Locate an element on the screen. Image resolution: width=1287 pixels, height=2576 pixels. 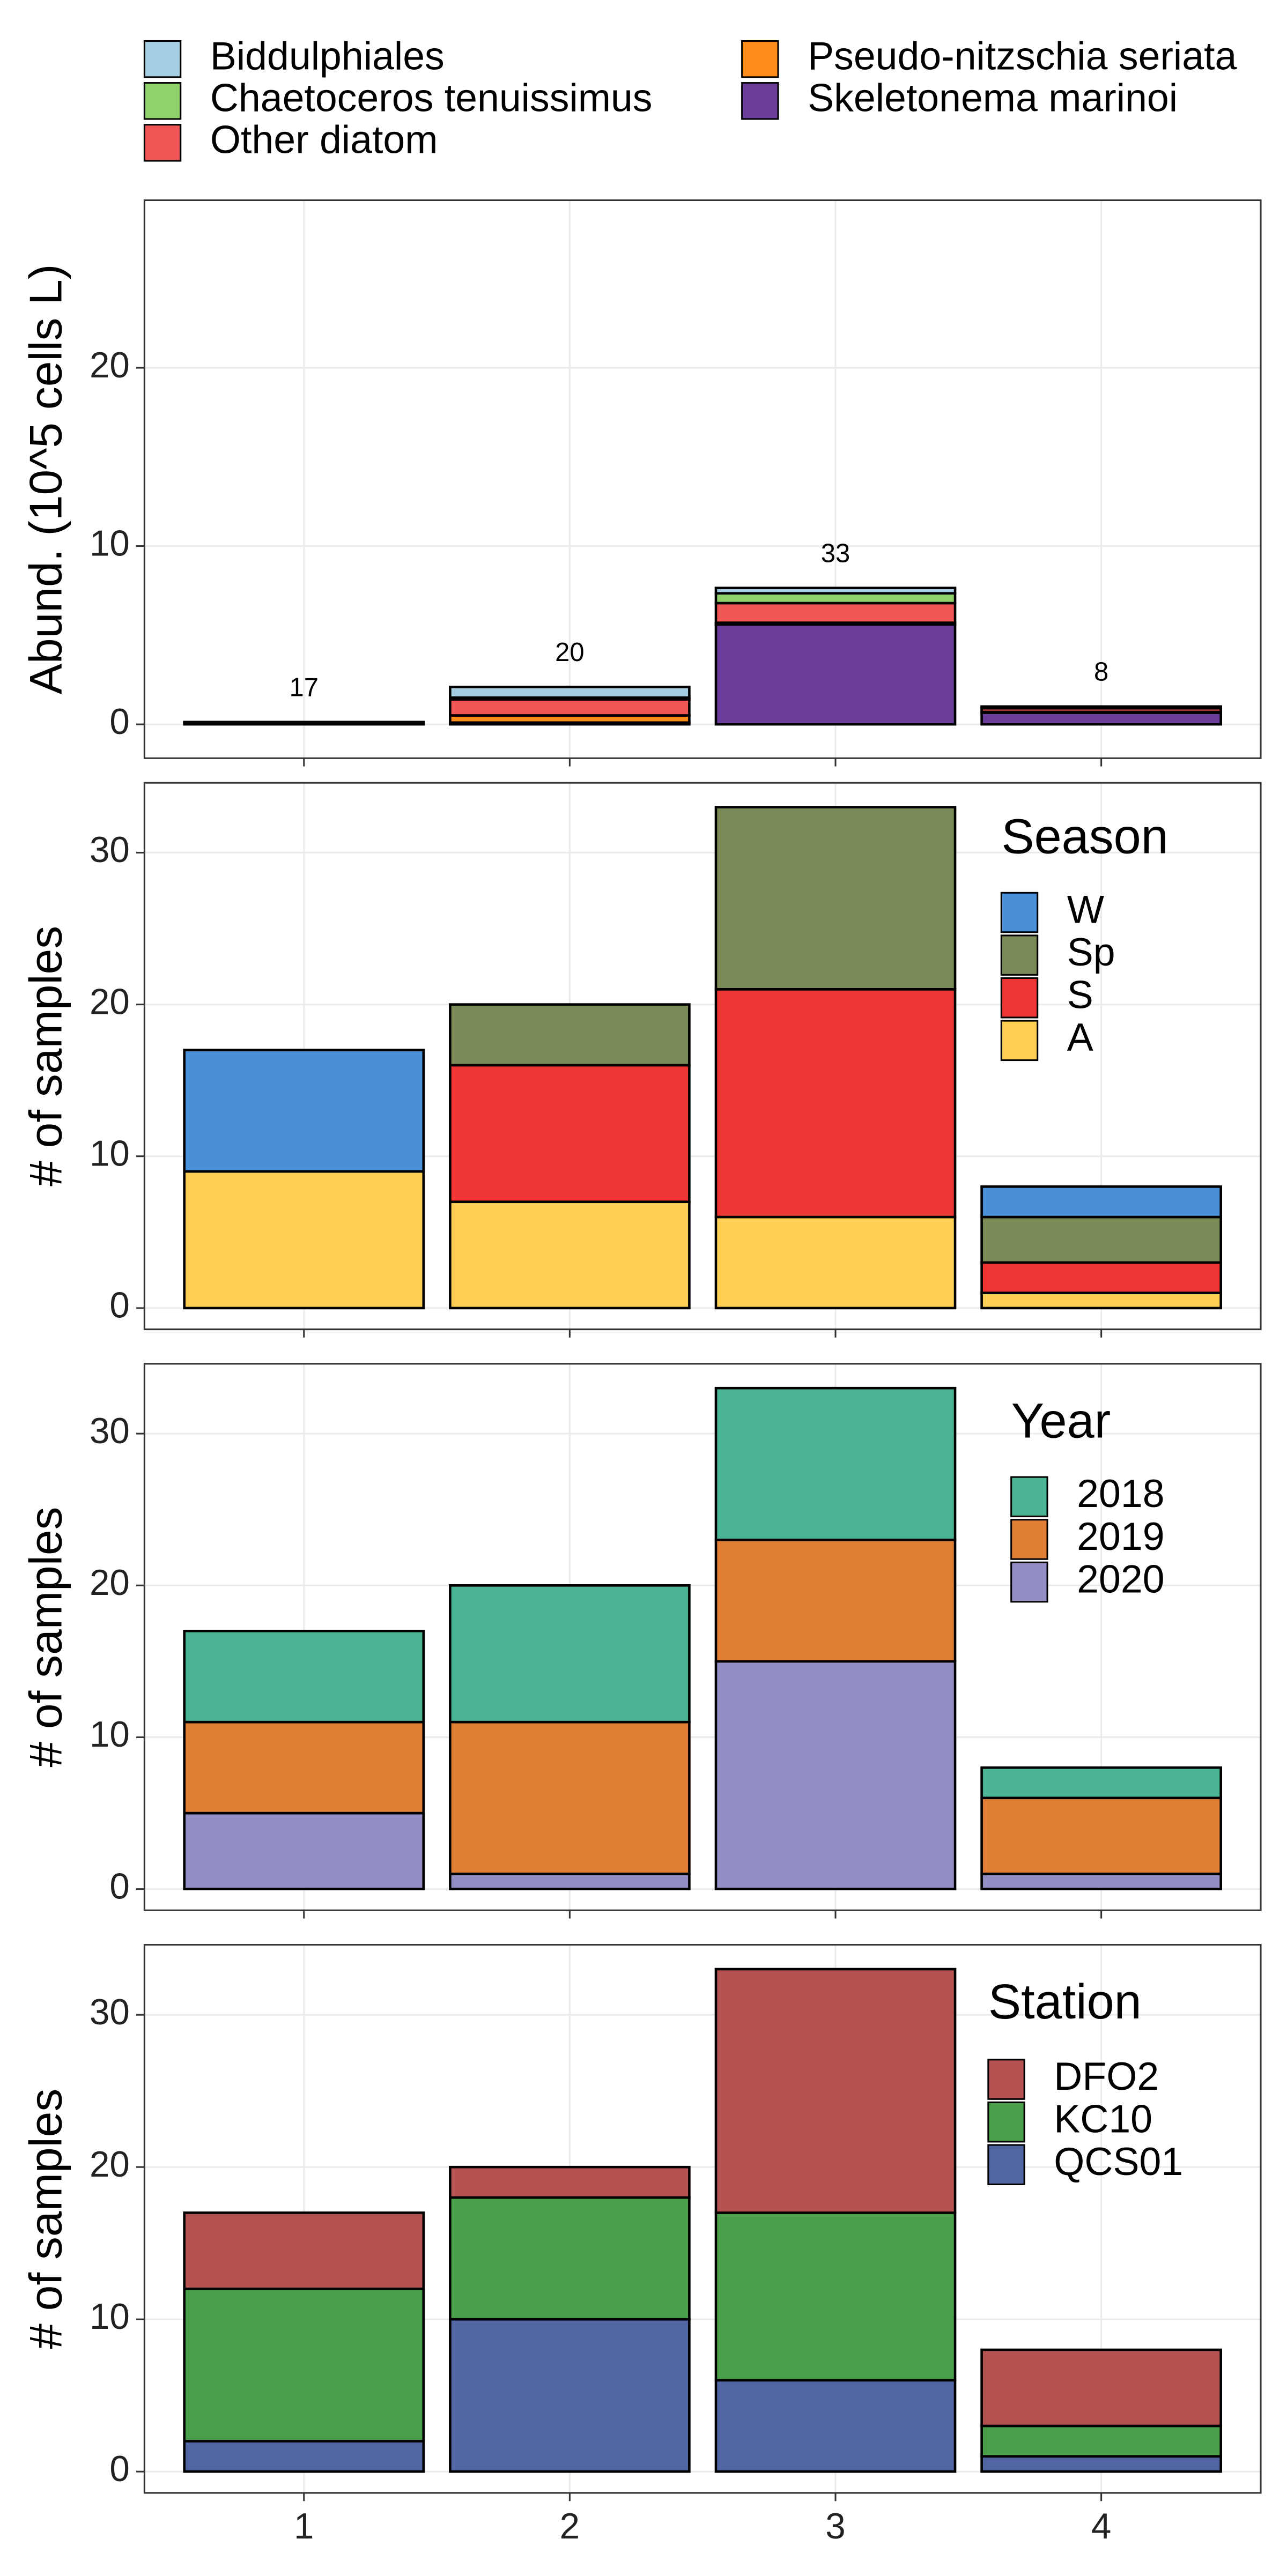
x-tick-label: 3 is located at coordinates (835, 2527).